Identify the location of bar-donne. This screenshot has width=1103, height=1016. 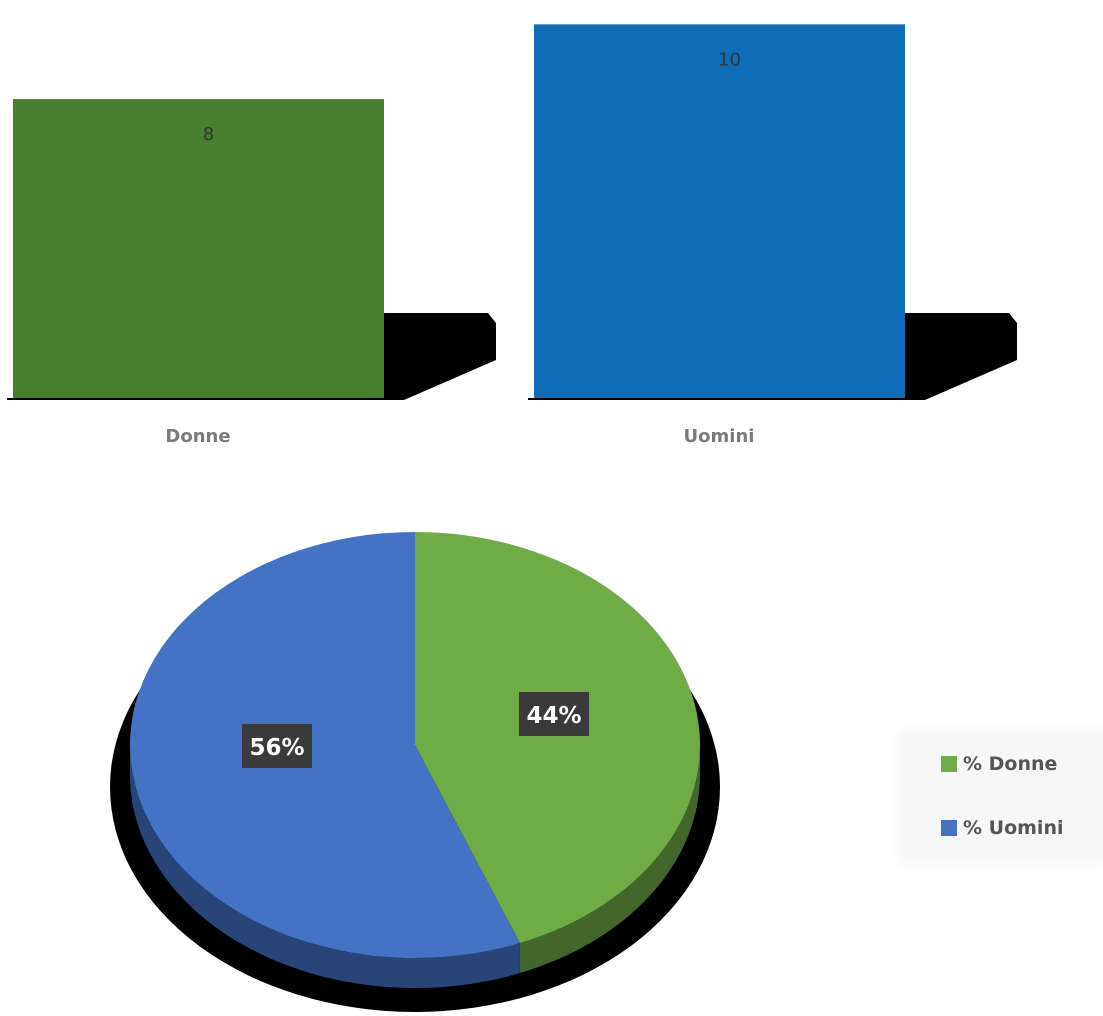
(198, 248).